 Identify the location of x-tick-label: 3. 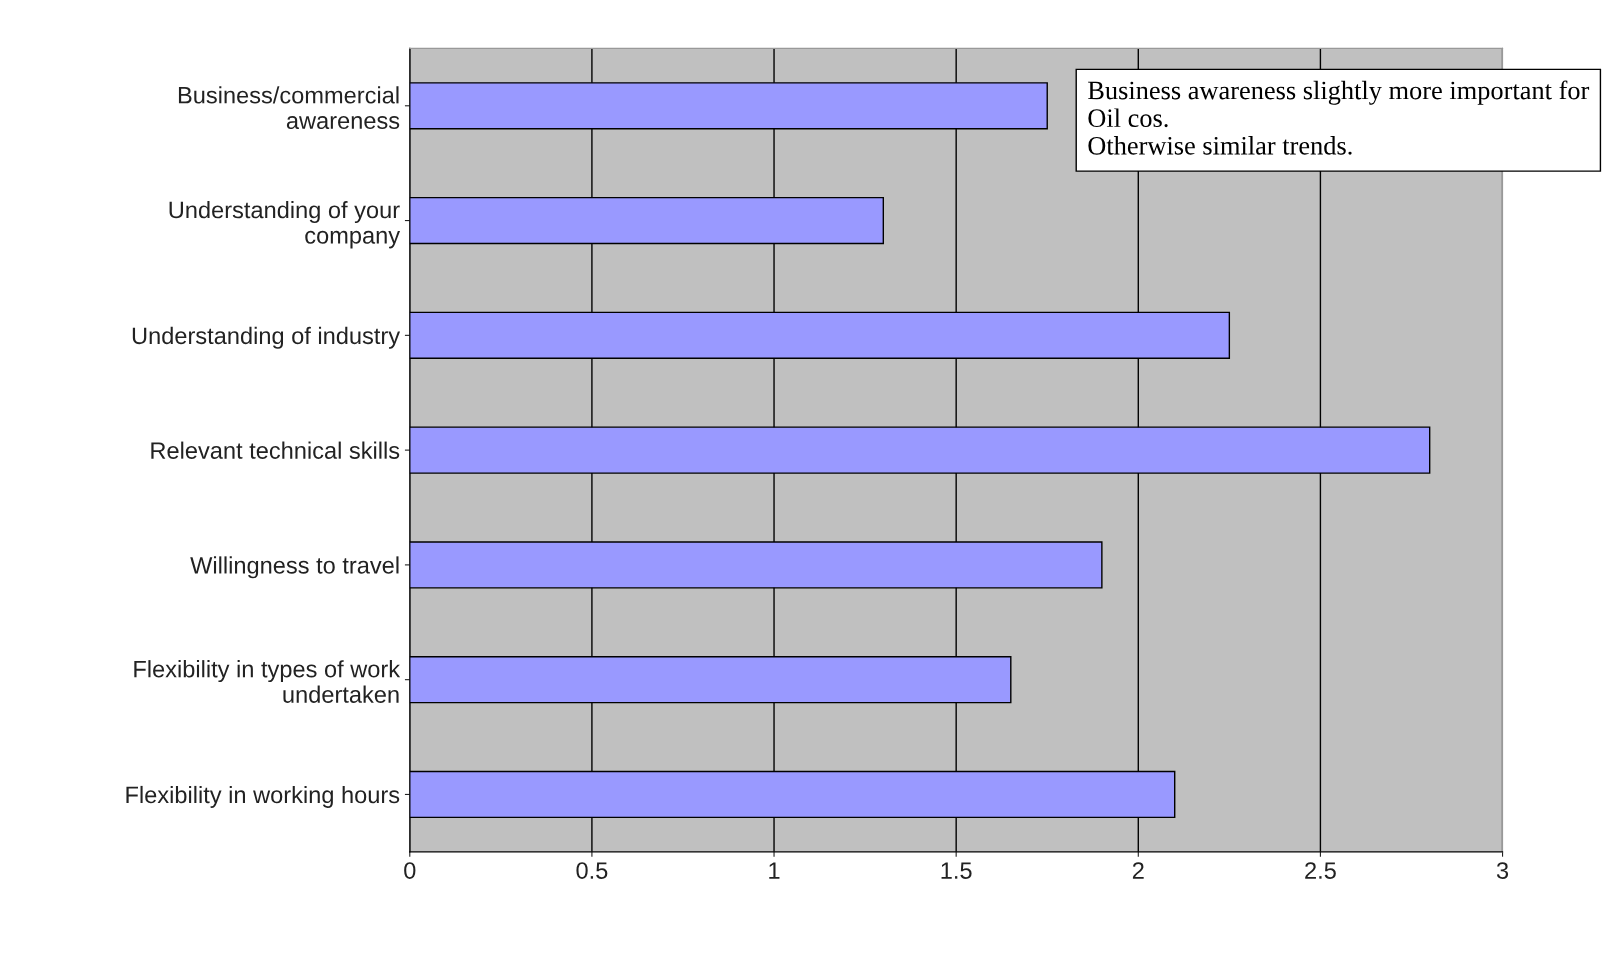
(1502, 870).